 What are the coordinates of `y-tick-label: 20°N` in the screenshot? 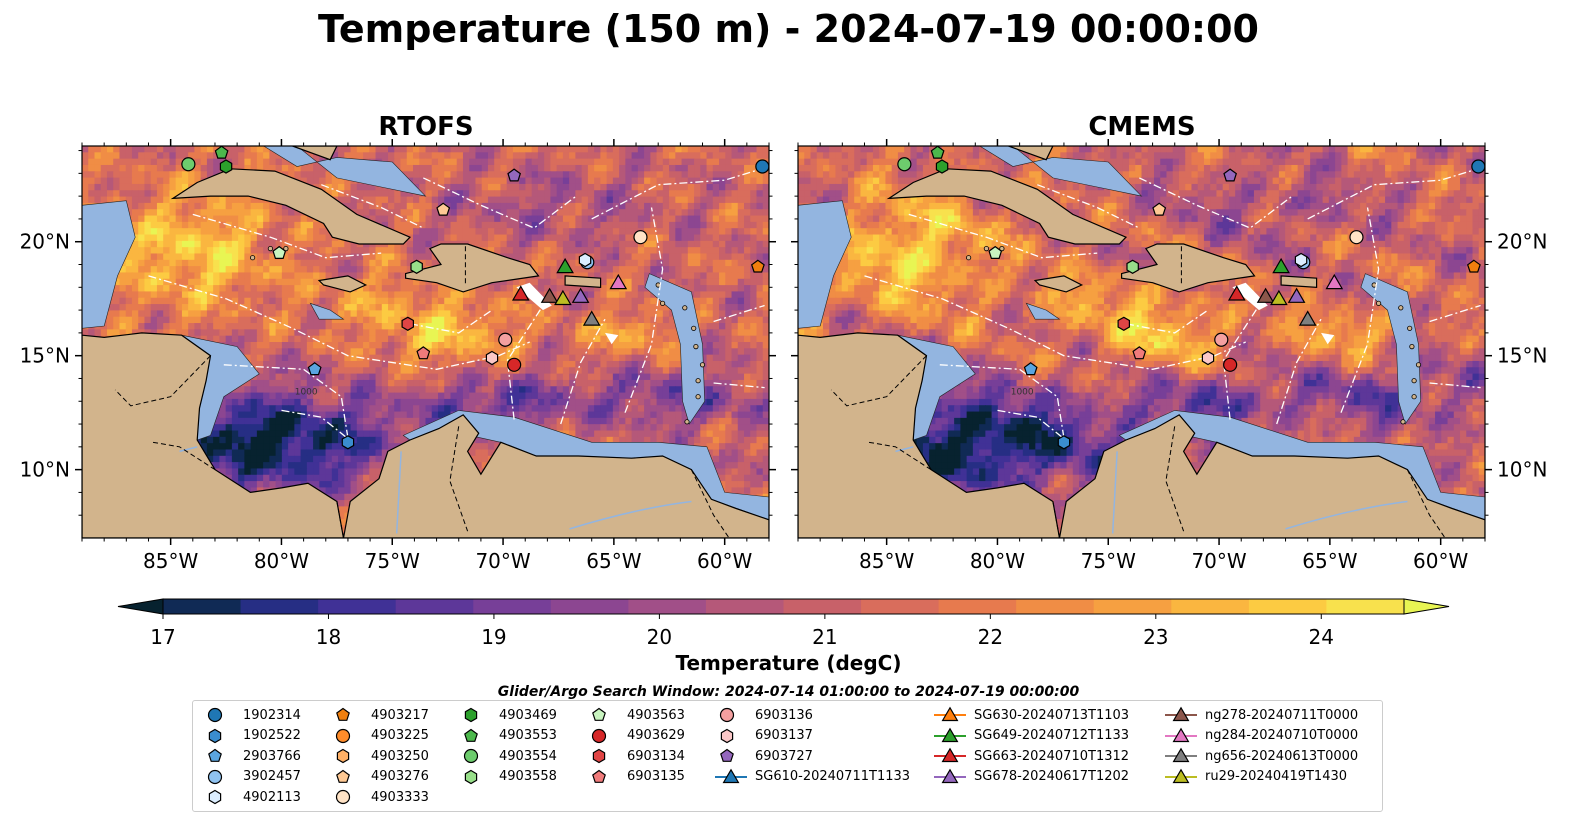 It's located at (1522, 242).